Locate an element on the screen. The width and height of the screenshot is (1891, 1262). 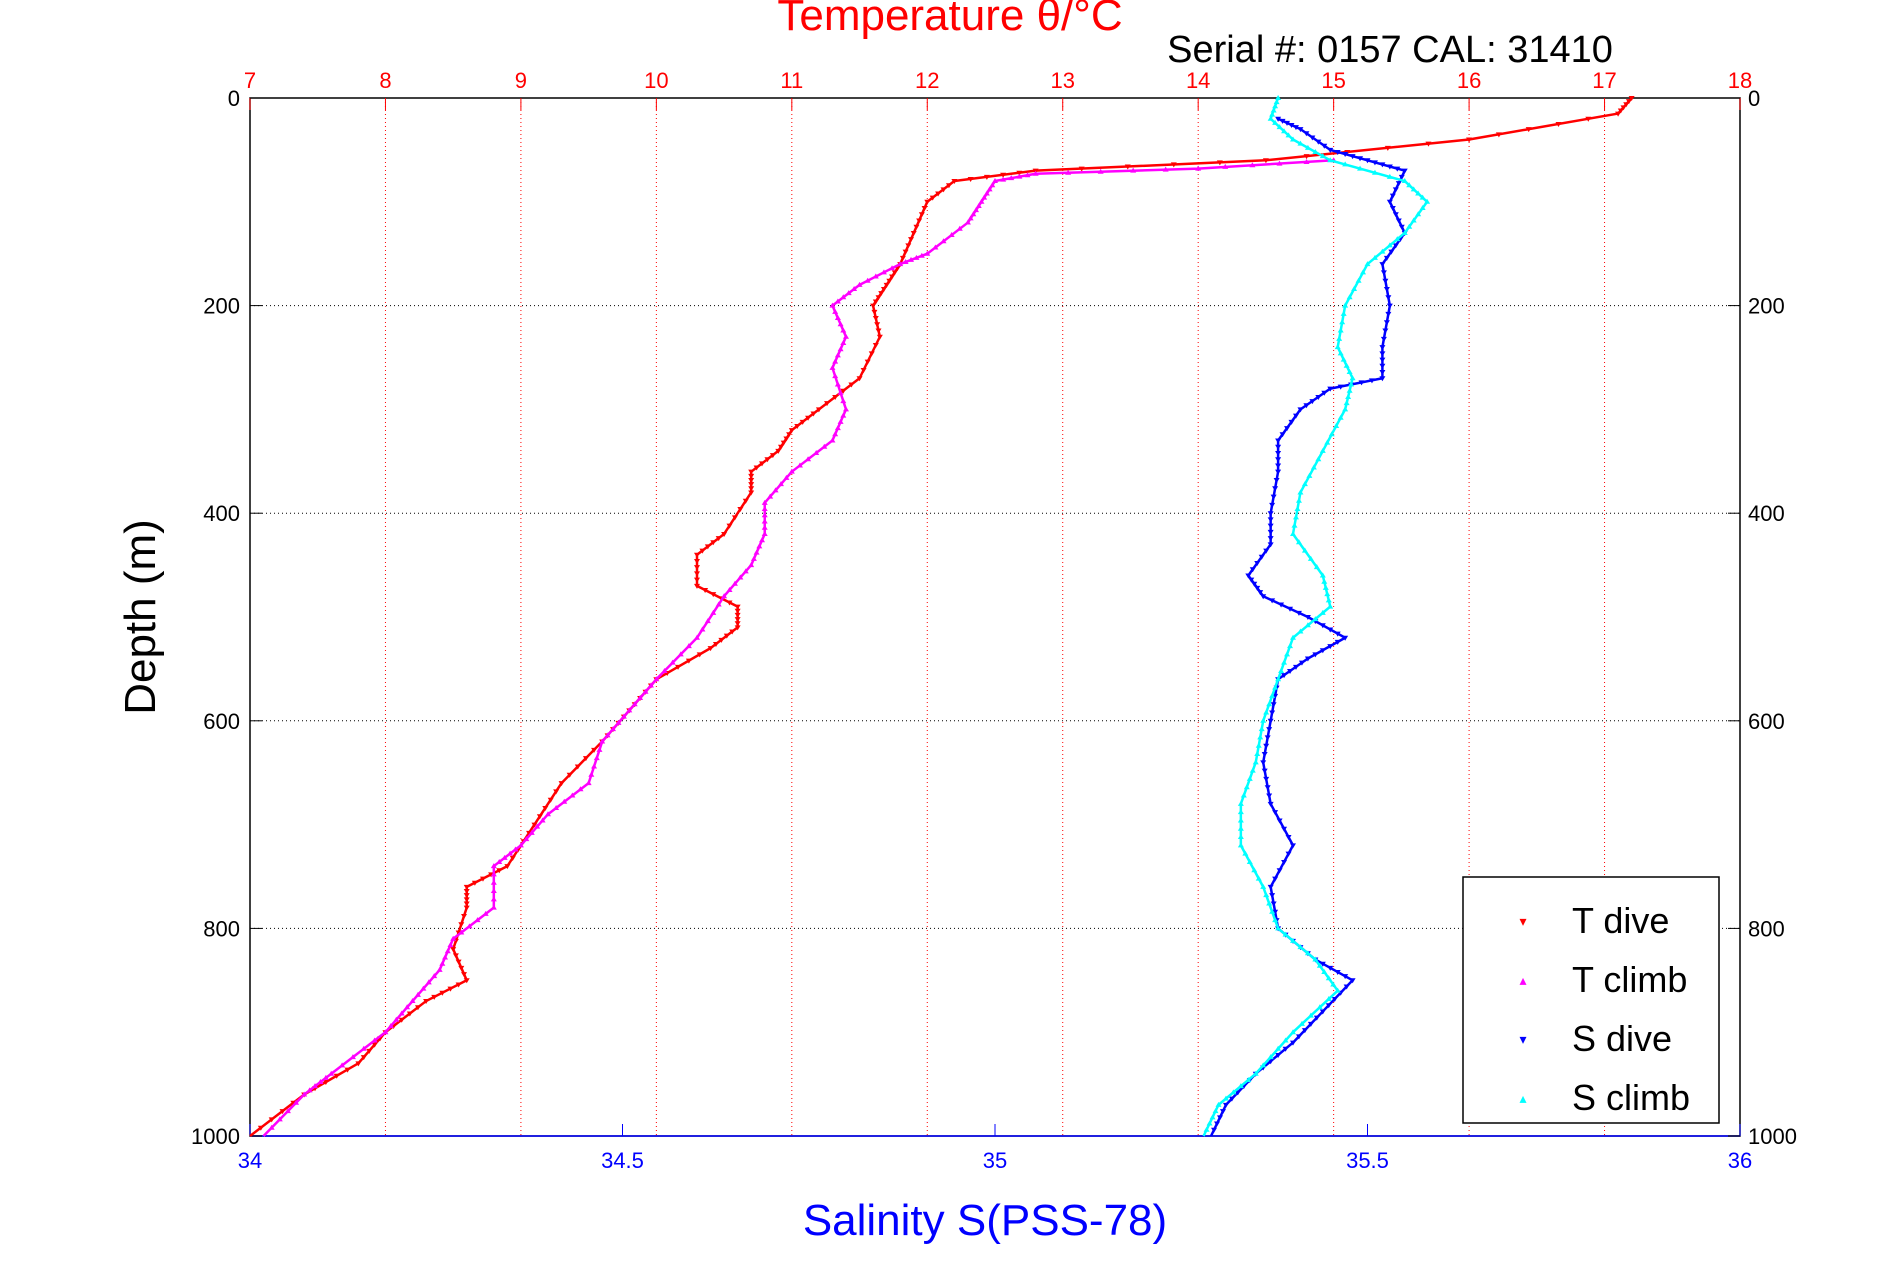
tick-label-depth-left: 0 is located at coordinates (234, 98).